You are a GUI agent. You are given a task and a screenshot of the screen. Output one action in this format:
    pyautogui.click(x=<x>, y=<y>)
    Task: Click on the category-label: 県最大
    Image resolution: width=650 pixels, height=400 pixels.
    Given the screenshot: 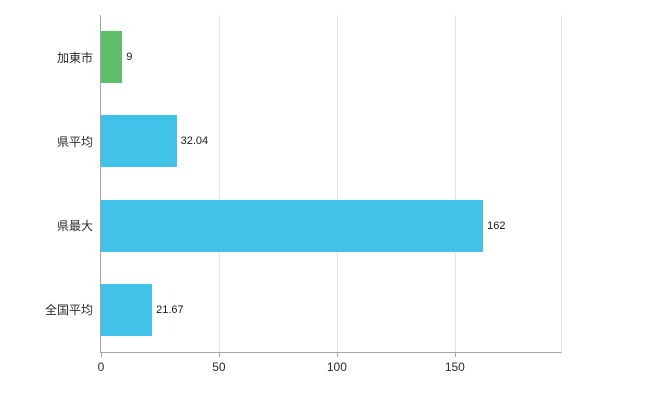 What is the action you would take?
    pyautogui.click(x=74, y=226)
    